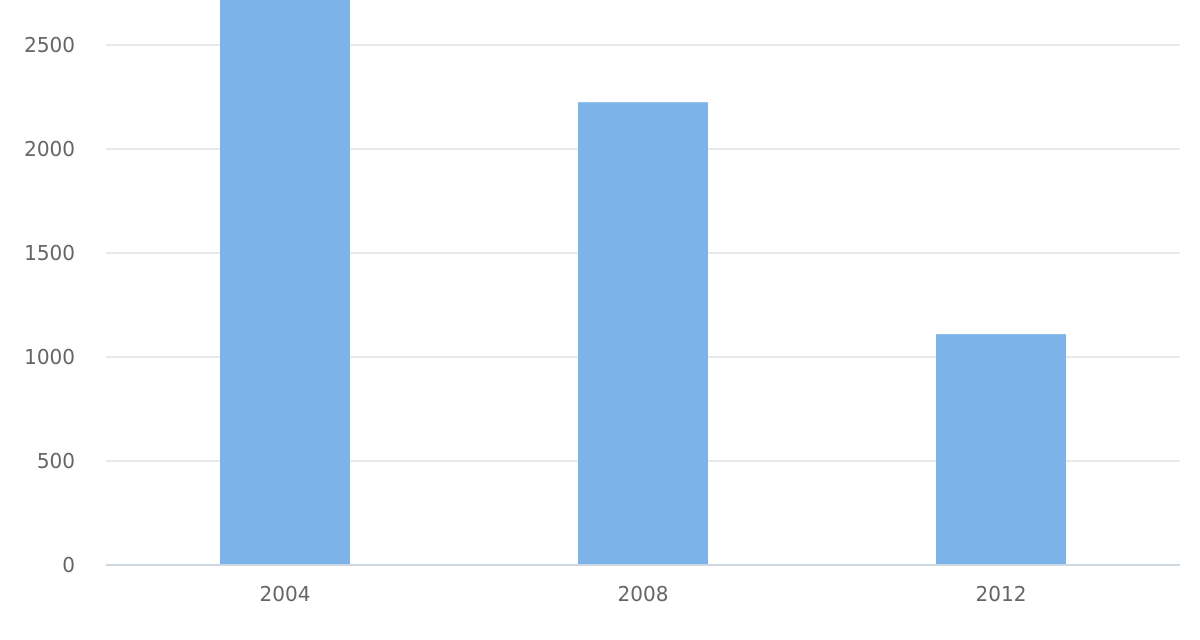 This screenshot has width=1200, height=640. What do you see at coordinates (56, 461) in the screenshot?
I see `y-tick-label: 500` at bounding box center [56, 461].